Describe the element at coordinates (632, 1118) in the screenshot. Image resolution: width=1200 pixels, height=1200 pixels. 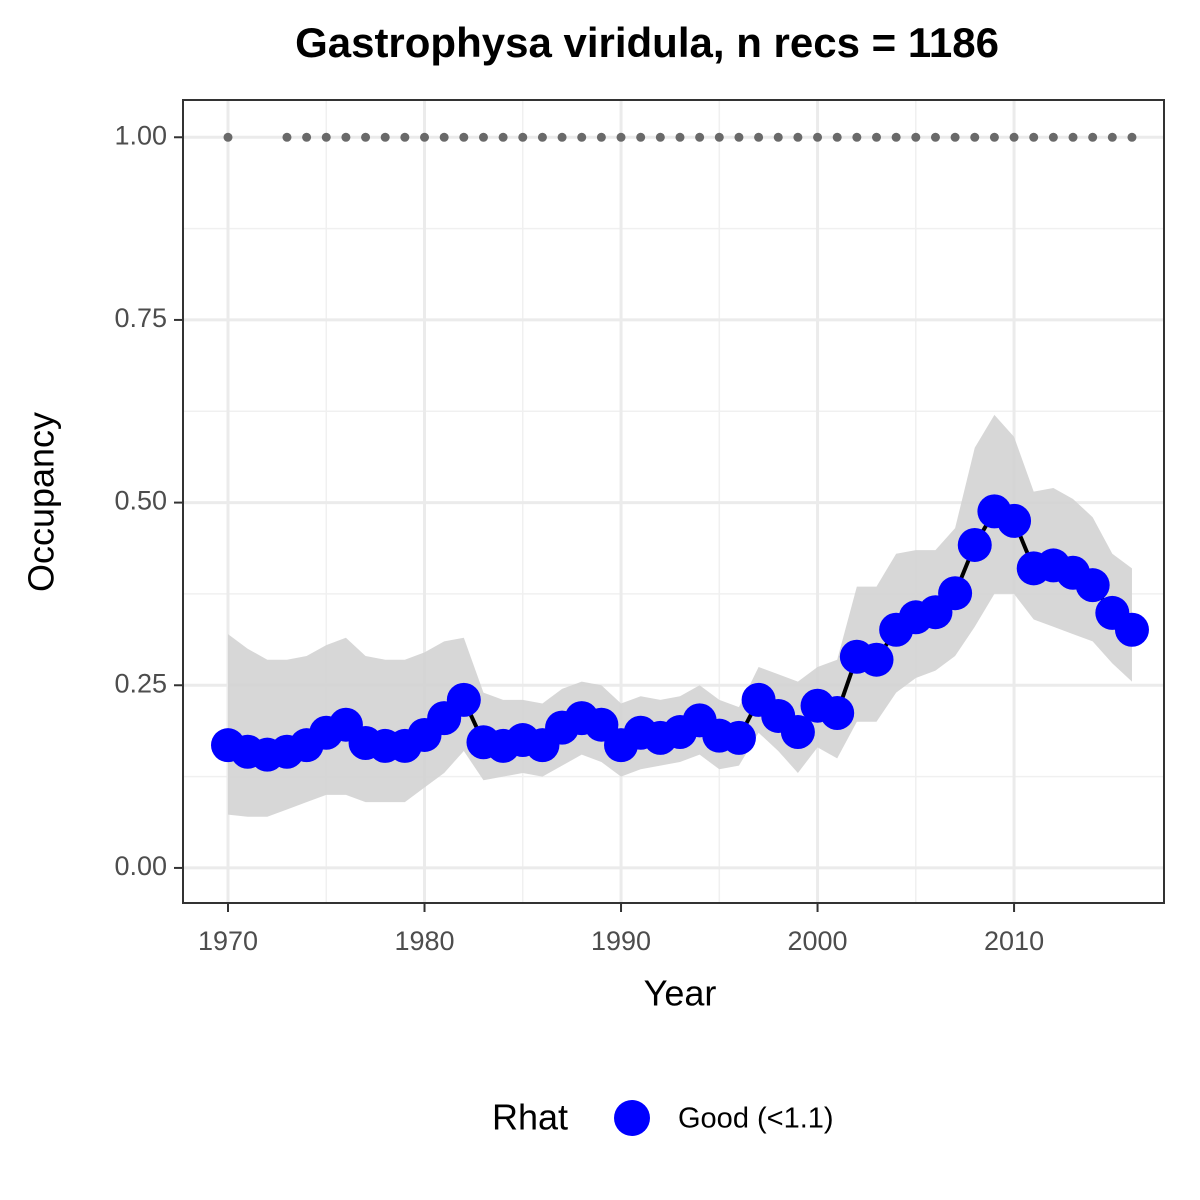
I see `legend-marker` at that location.